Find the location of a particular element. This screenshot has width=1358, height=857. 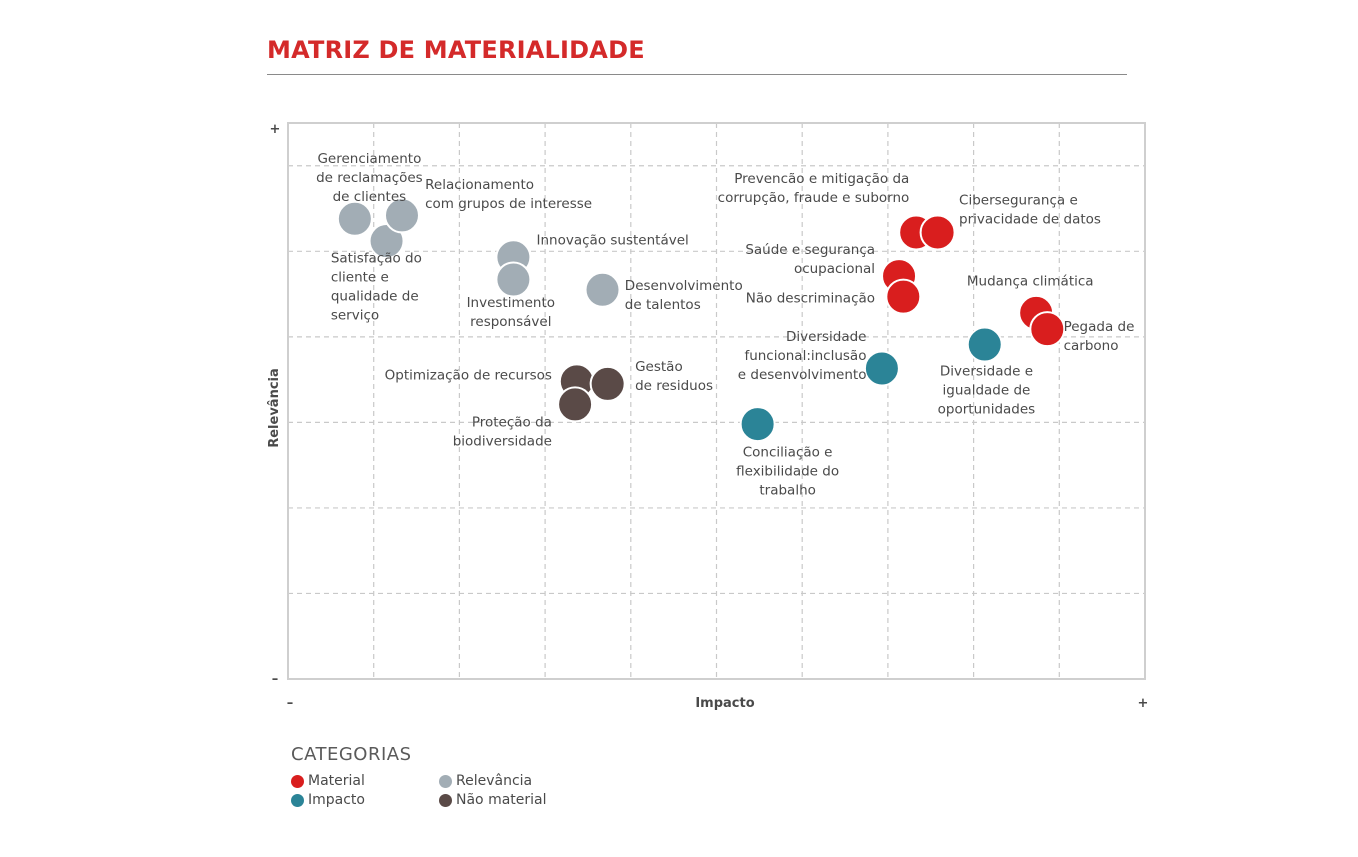

annotation-line: de reclamações is located at coordinates (369, 178).